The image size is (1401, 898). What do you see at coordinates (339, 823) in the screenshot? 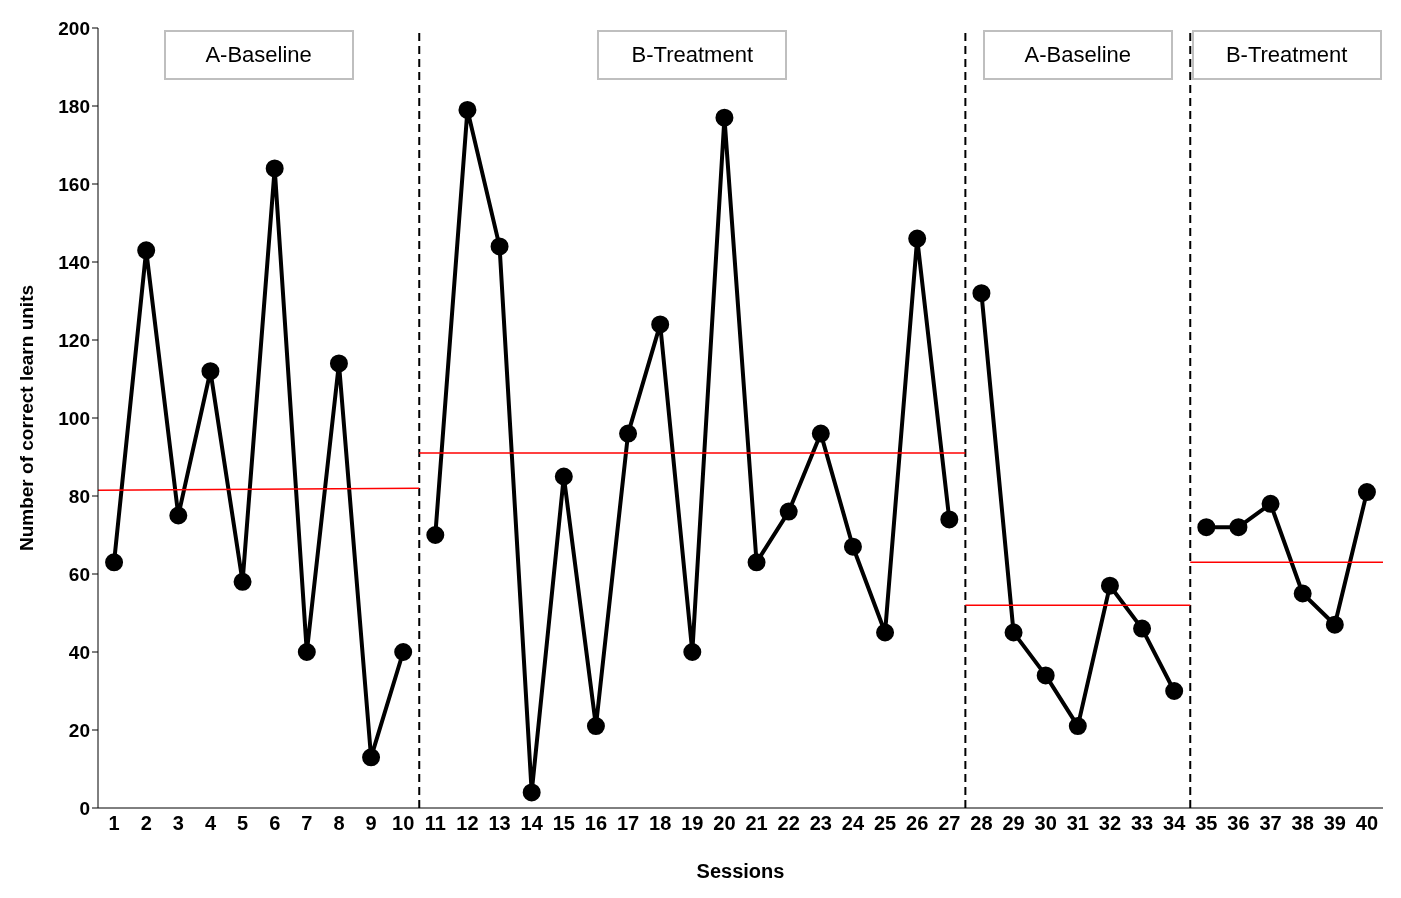
I see `x-tick-label: 8` at bounding box center [339, 823].